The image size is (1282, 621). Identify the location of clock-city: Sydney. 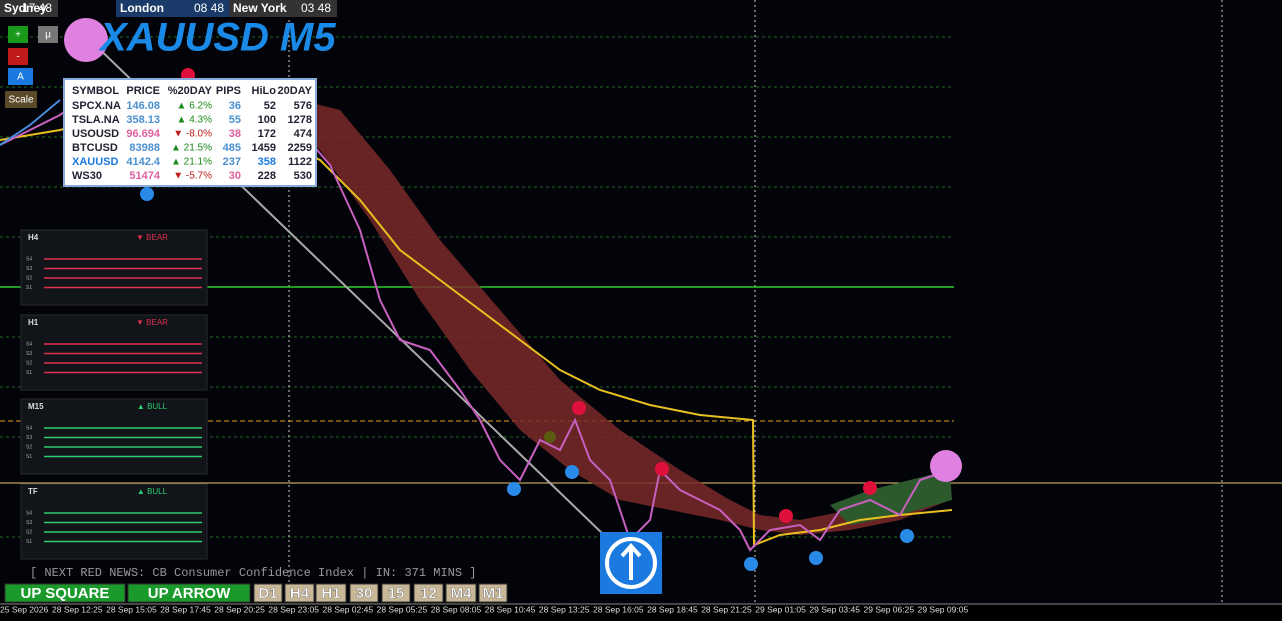
(25, 8).